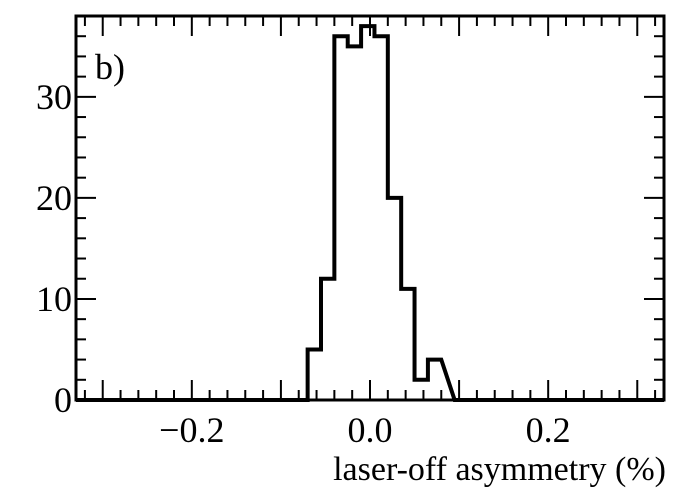 The width and height of the screenshot is (679, 490). I want to click on y-tick-label: 30, so click(54, 97).